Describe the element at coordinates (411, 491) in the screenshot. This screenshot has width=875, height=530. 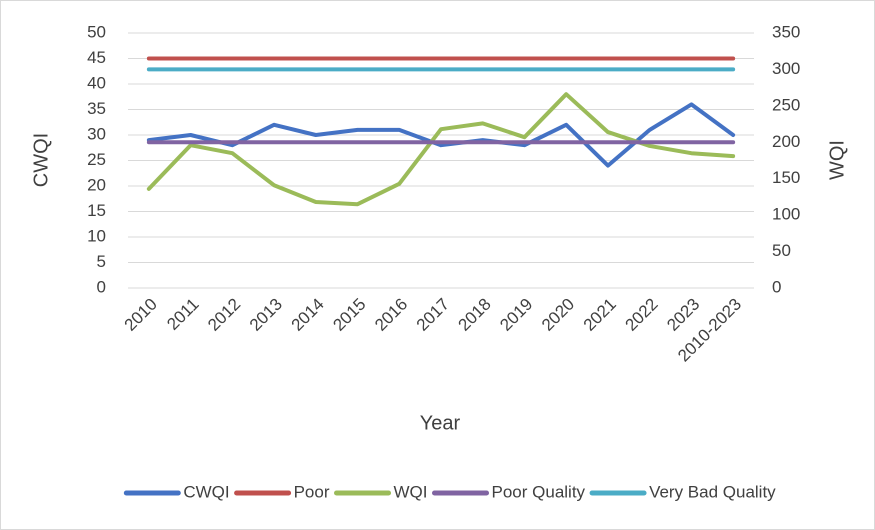
I see `legend-label: WQI` at that location.